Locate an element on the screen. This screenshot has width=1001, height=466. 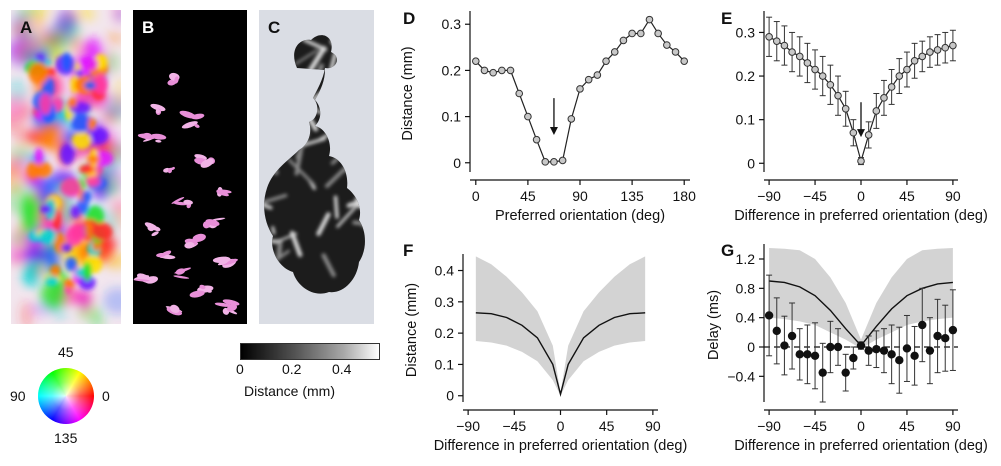
orientation-hue-wheel is located at coordinates (66, 396).